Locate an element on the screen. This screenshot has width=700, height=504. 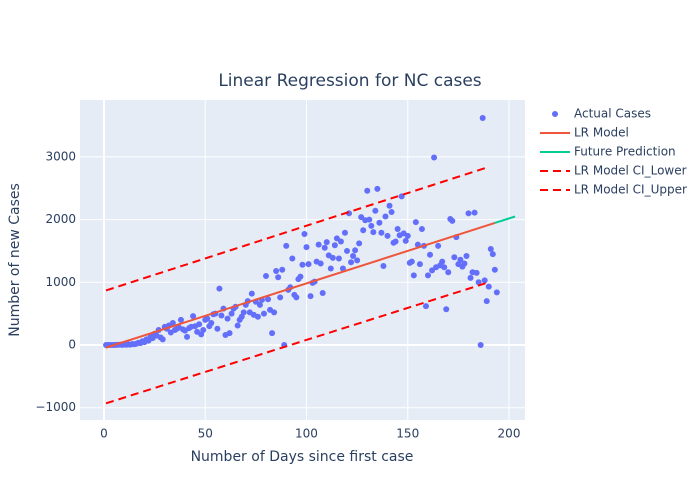
x-tick-label: 100 is located at coordinates (306, 434).